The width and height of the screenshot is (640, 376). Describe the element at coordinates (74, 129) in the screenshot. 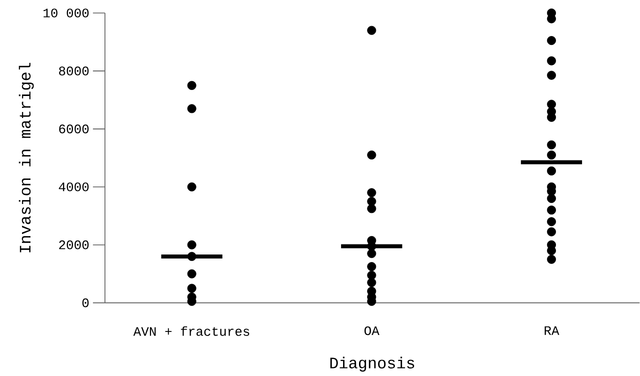

I see `y-tick-label: 6000` at that location.